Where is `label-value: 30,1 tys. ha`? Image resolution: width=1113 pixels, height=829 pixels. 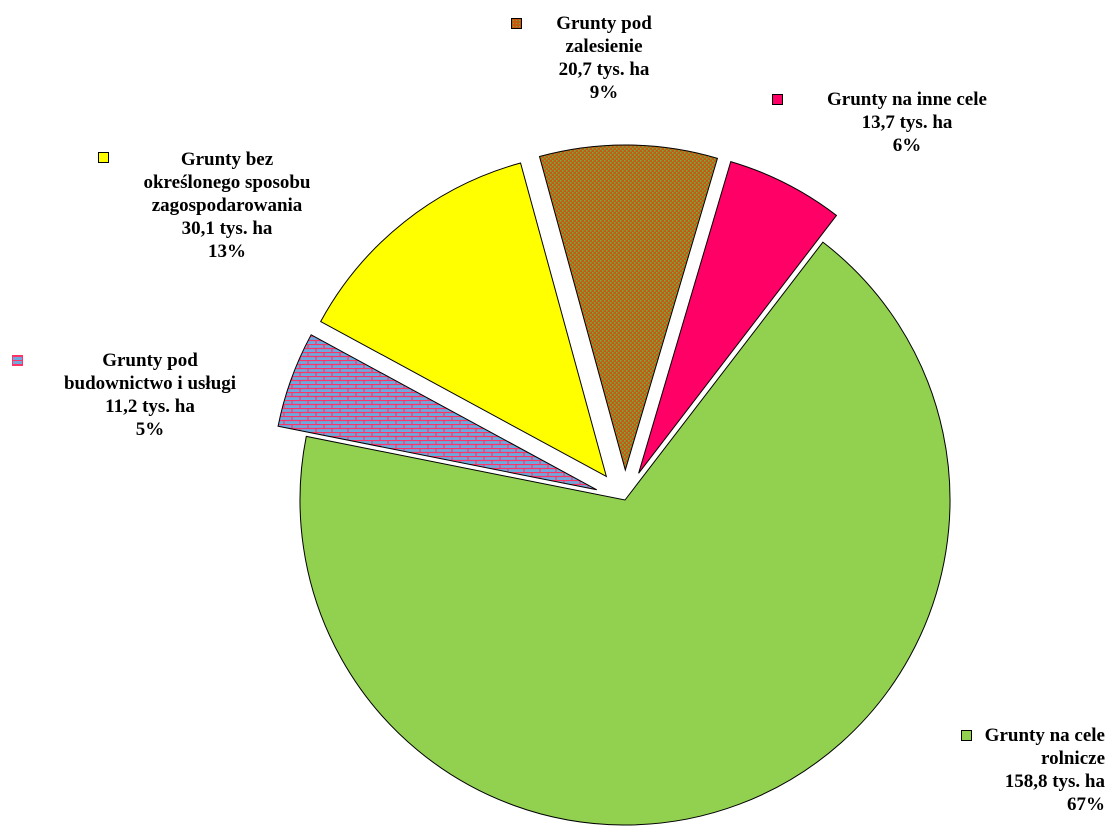
label-value: 30,1 tys. ha is located at coordinates (227, 228).